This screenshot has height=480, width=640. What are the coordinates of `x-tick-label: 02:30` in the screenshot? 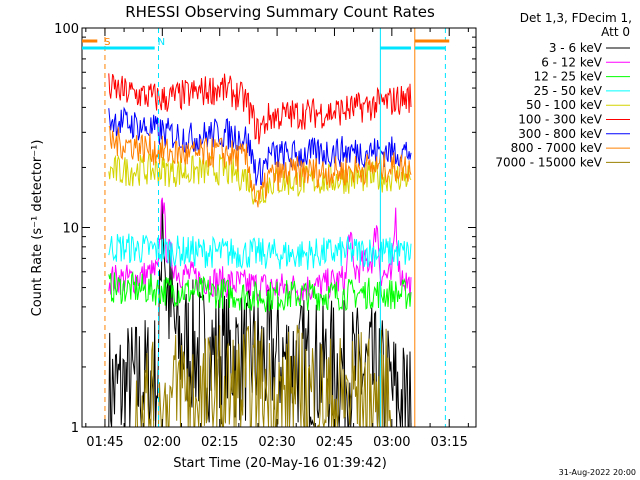 It's located at (276, 442).